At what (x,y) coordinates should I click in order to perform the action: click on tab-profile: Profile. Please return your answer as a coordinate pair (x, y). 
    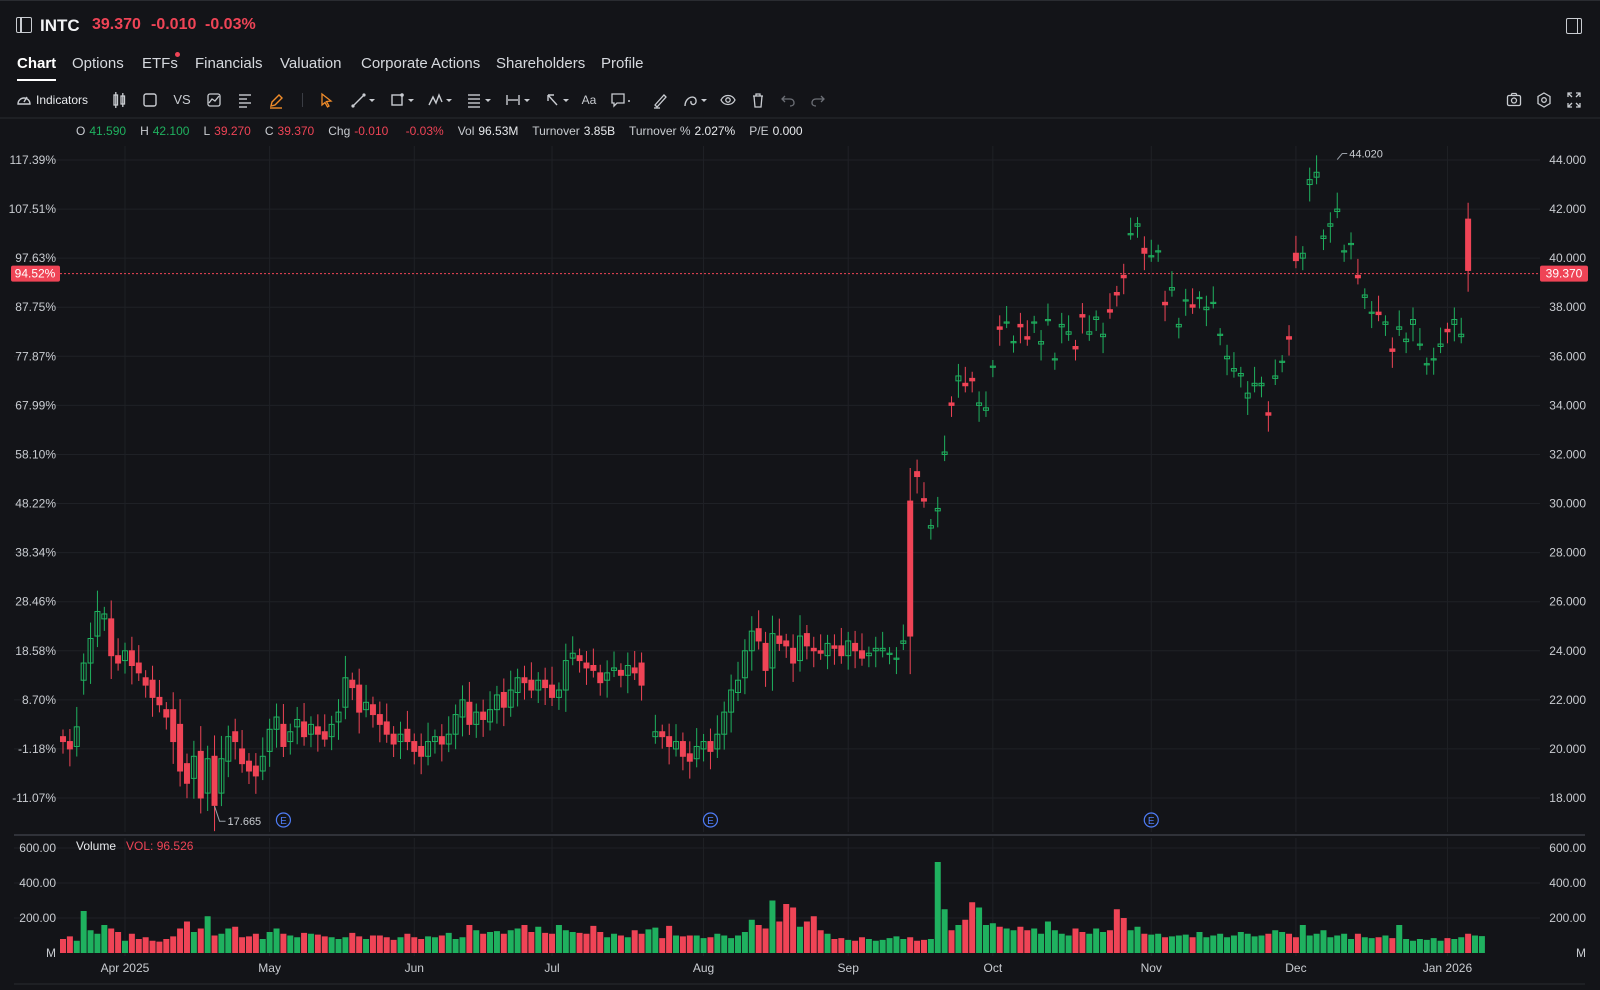
    Looking at the image, I should click on (622, 63).